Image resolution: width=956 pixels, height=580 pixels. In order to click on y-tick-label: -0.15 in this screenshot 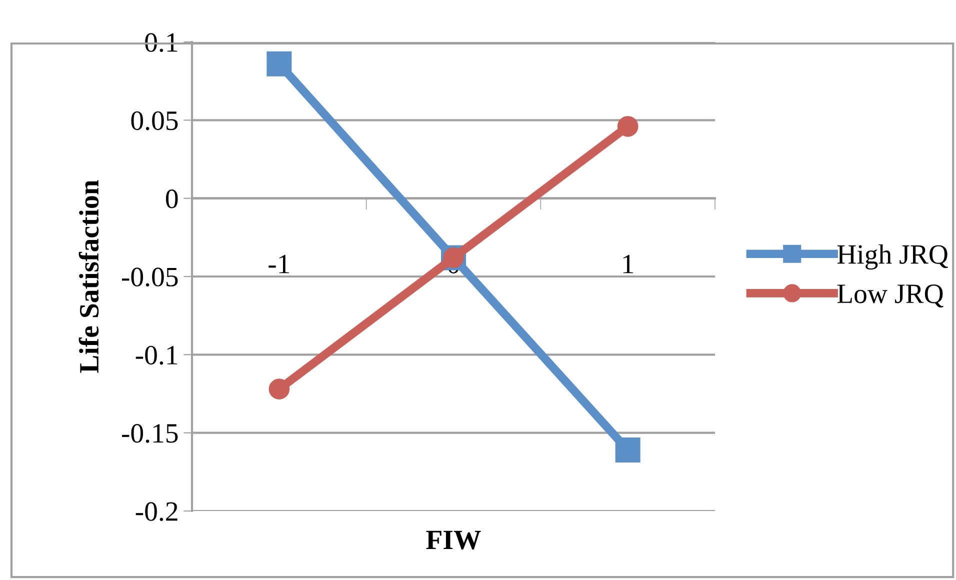, I will do `click(150, 433)`.